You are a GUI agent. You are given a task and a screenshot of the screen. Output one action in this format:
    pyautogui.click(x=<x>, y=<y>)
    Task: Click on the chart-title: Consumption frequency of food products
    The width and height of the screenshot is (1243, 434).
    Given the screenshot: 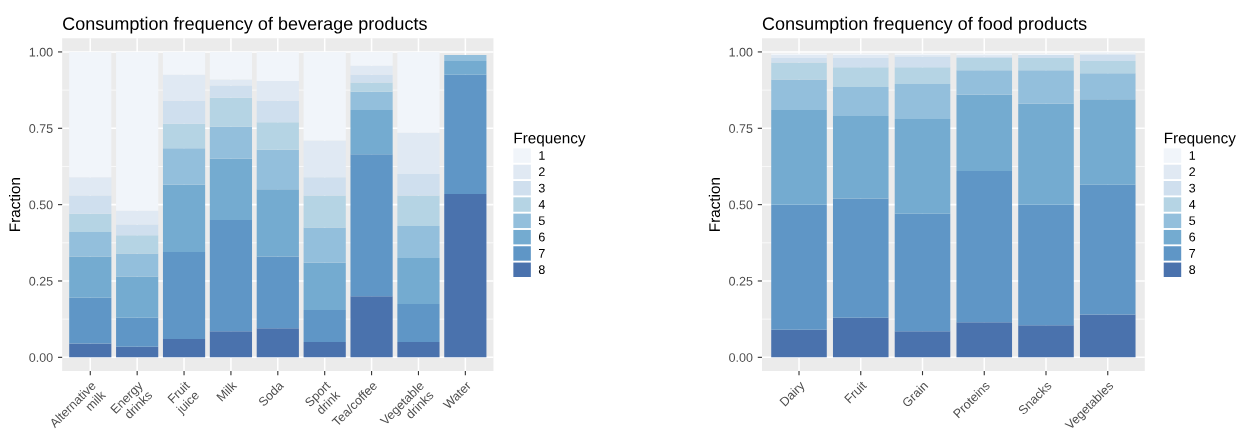 What is the action you would take?
    pyautogui.click(x=924, y=25)
    